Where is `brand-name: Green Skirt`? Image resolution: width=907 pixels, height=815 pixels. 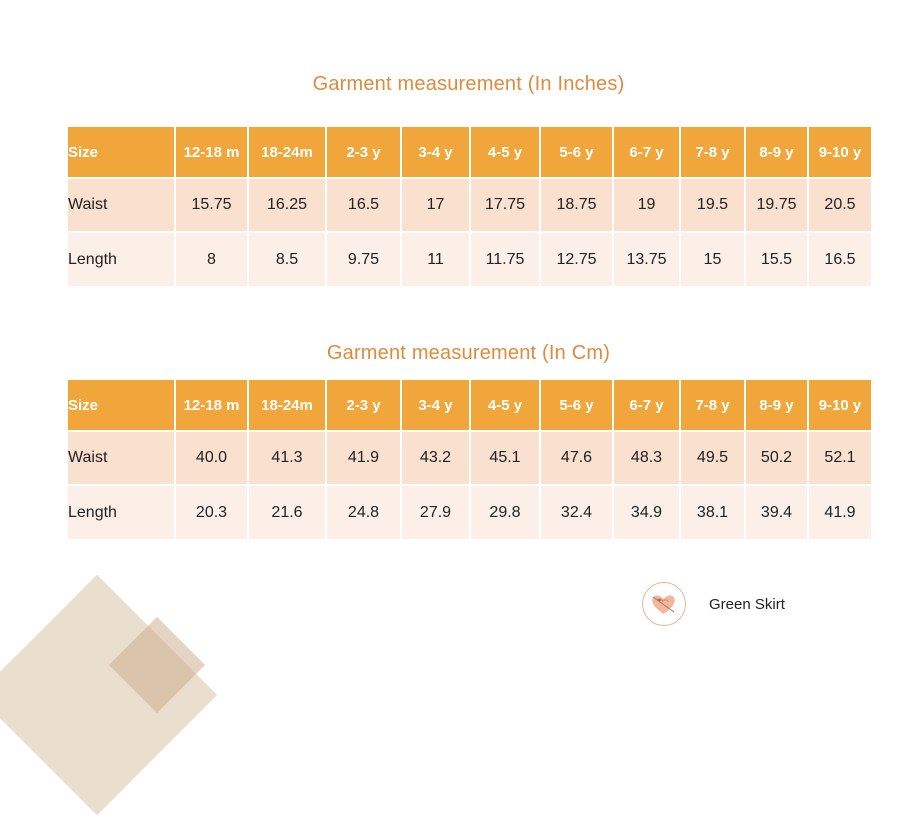 brand-name: Green Skirt is located at coordinates (747, 604).